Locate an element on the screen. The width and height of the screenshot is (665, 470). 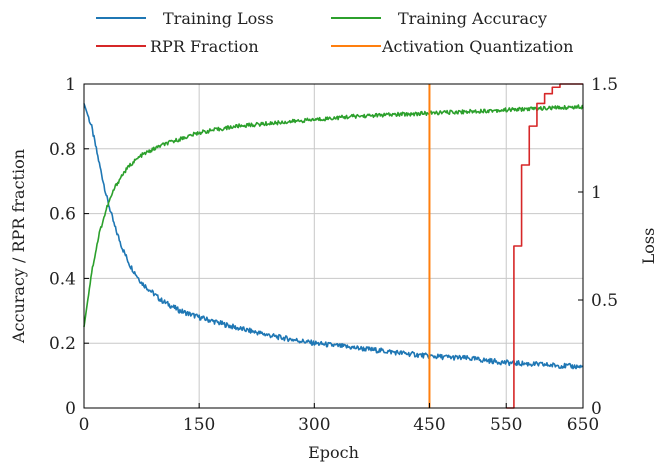
x-tick-label: 150 is located at coordinates (199, 425).